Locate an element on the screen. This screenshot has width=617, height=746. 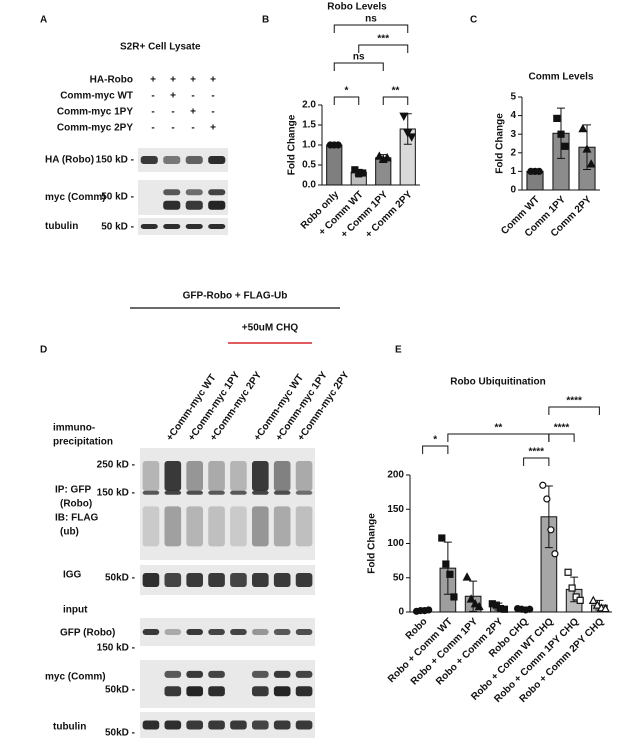
y-axis-label: Fold Change is located at coordinates (372, 543).